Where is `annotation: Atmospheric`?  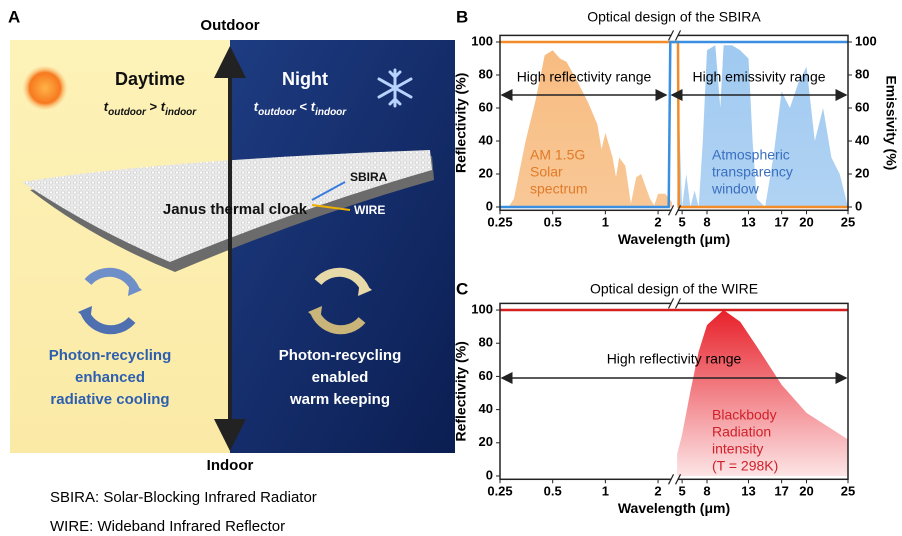 annotation: Atmospheric is located at coordinates (751, 155).